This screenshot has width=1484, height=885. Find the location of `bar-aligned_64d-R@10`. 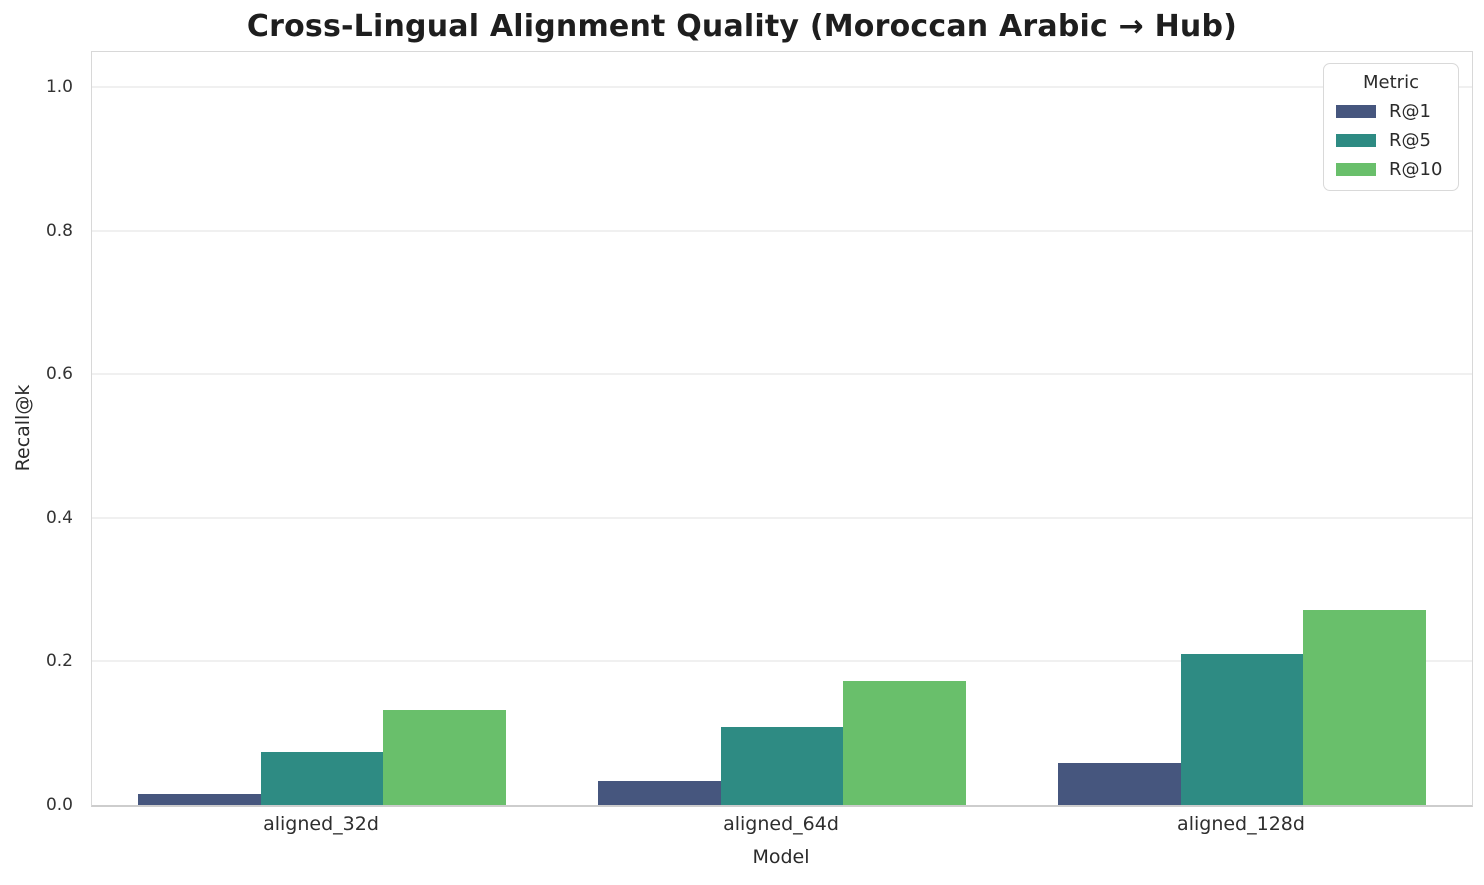

bar-aligned_64d-R@10 is located at coordinates (904, 742).